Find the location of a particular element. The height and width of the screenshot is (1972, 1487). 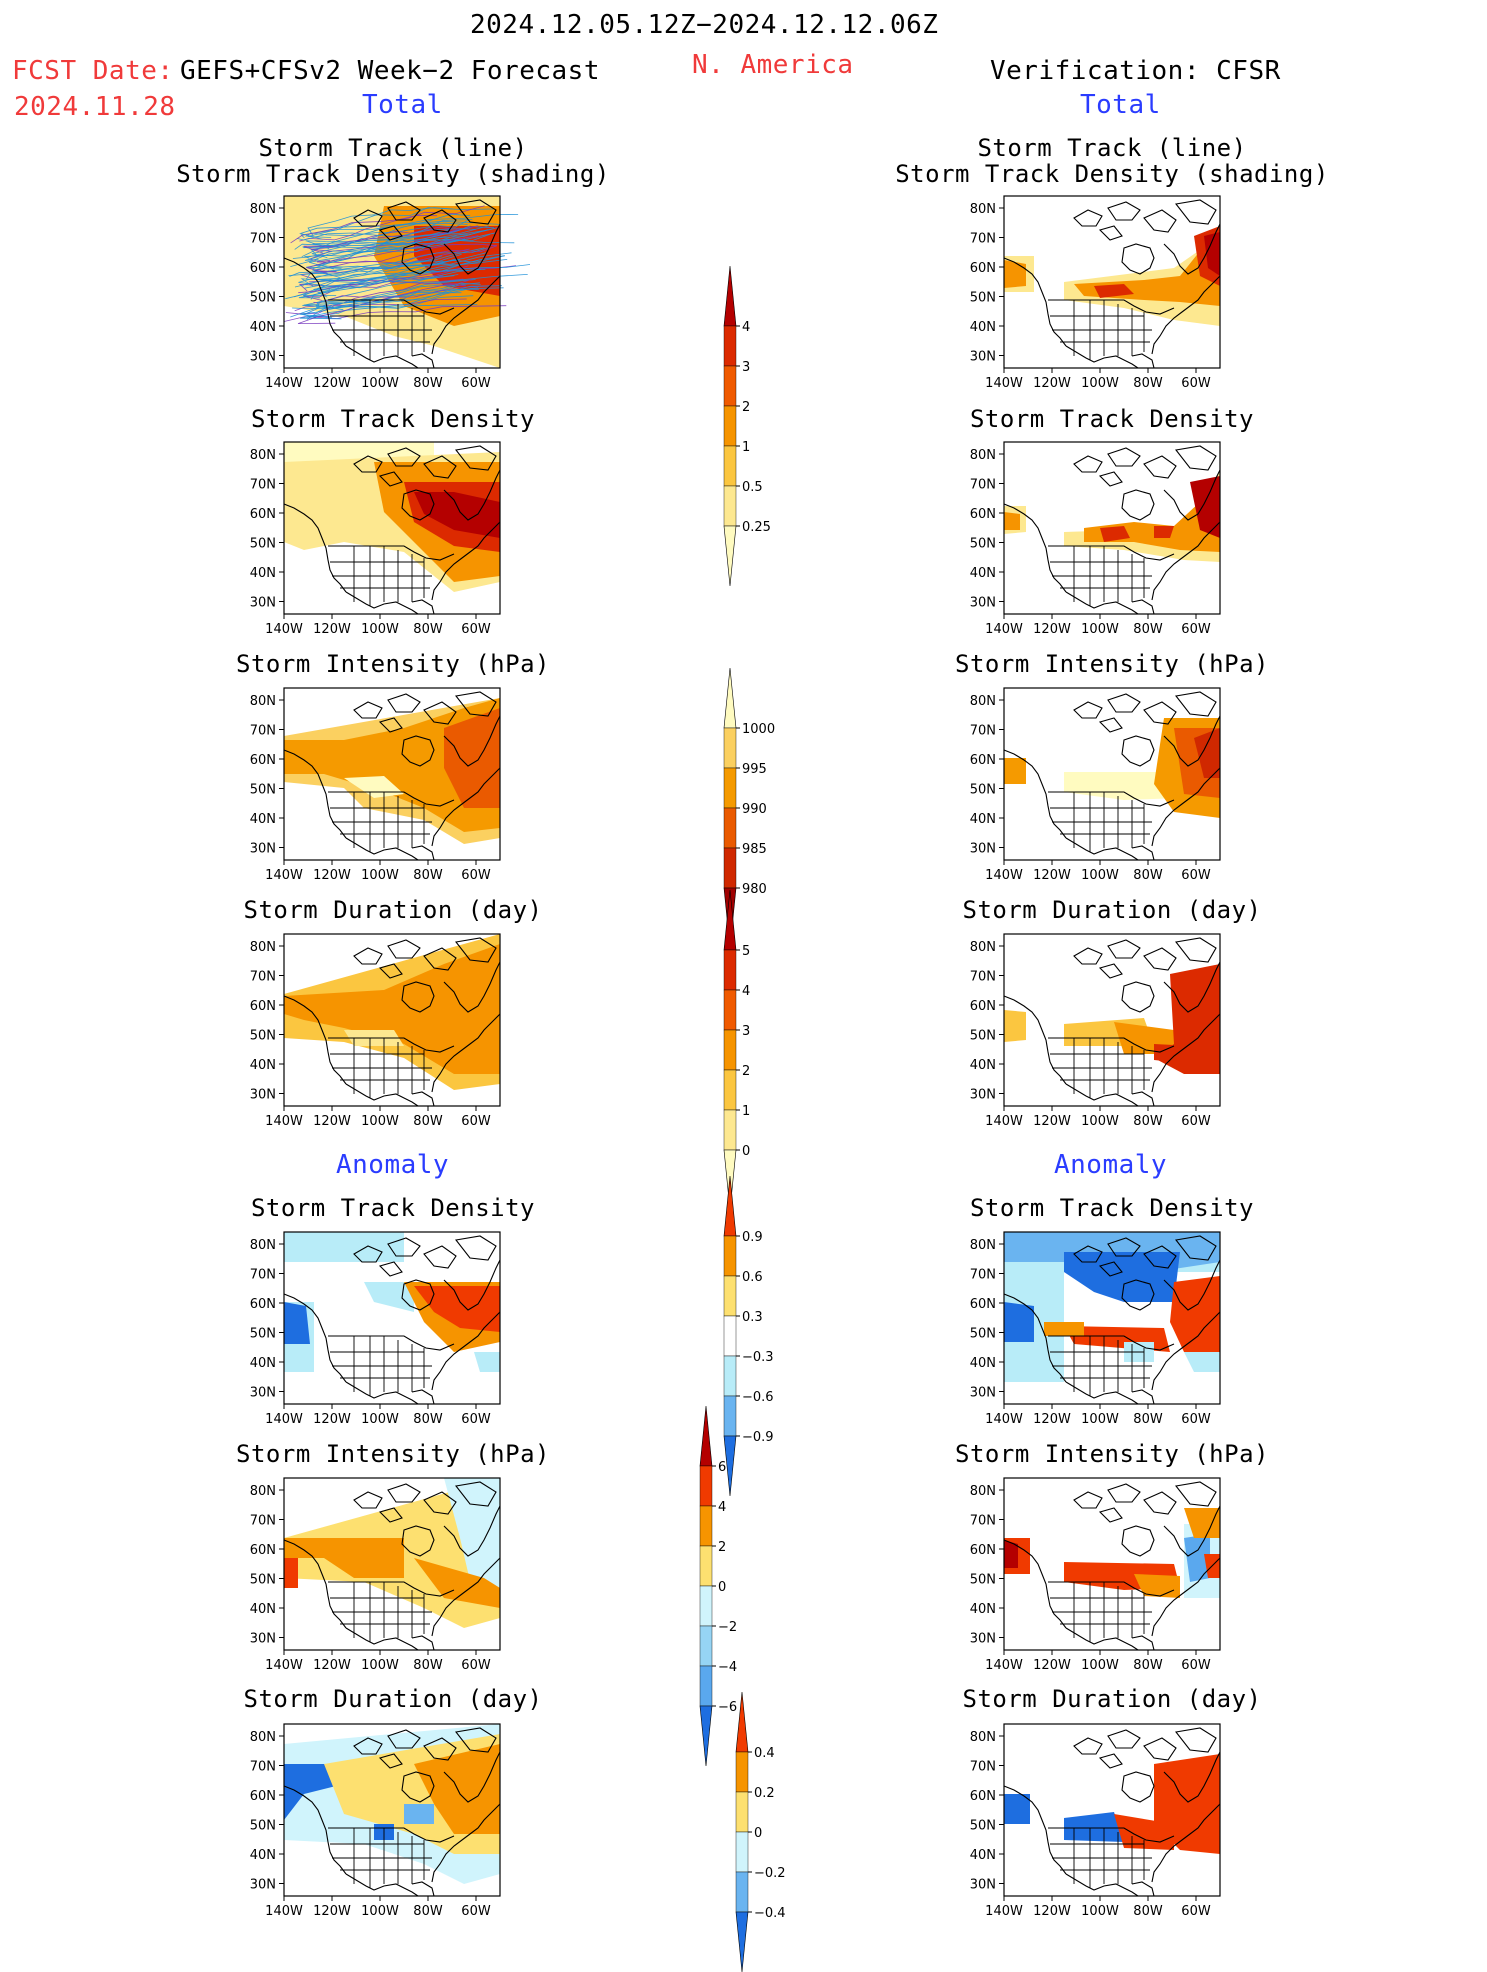

colorbar-intensity-anomaly: 6 4 2 0 −2 −4 −6 is located at coordinates (718, 1586).